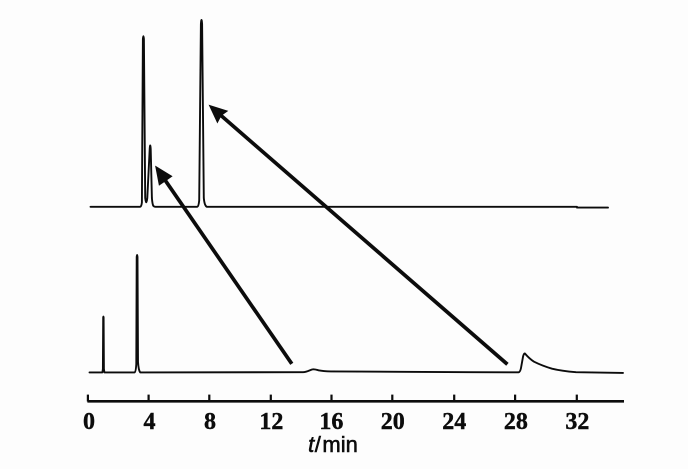 The height and width of the screenshot is (469, 688). Describe the element at coordinates (331, 422) in the screenshot. I see `svg-text: 16` at that location.